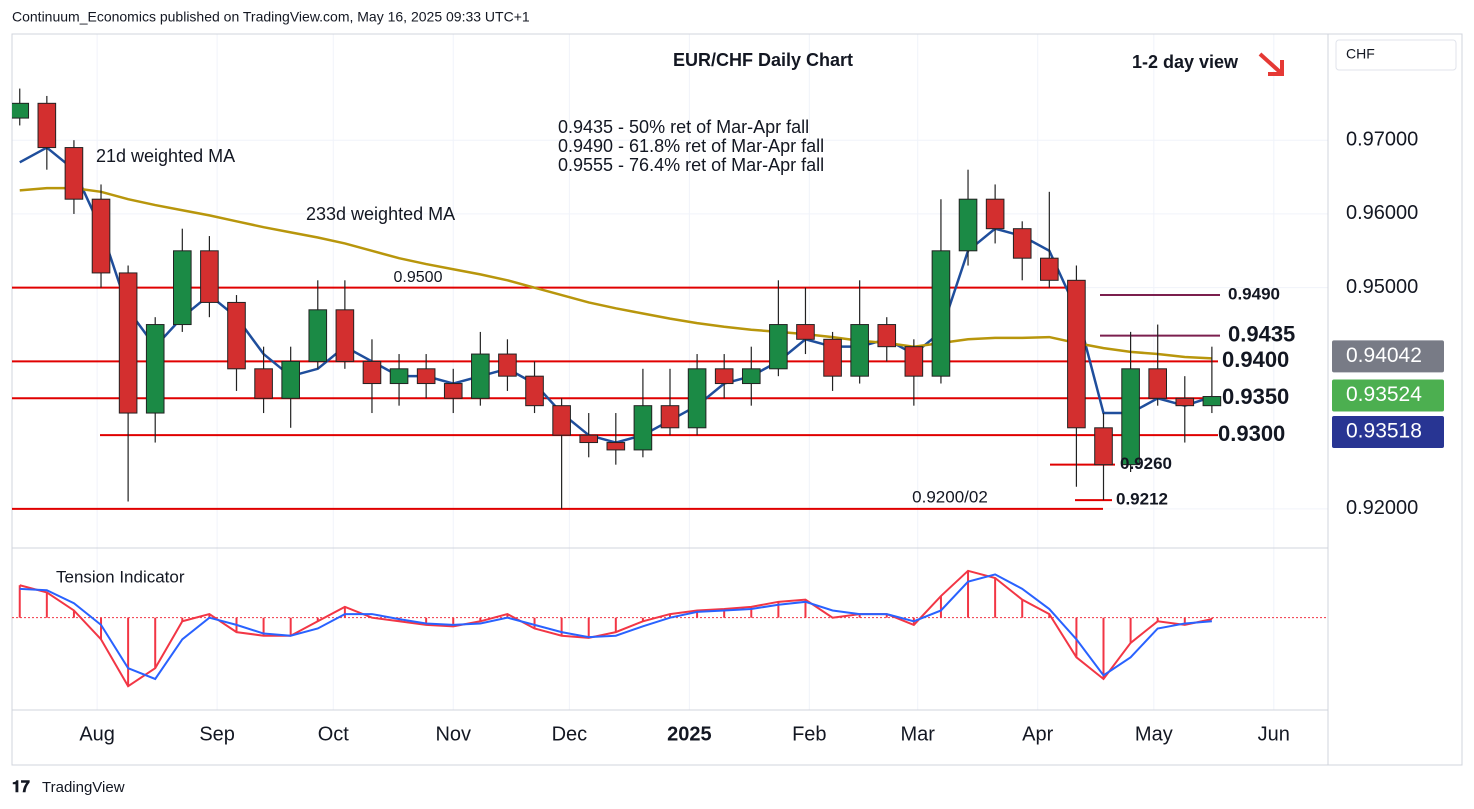 The height and width of the screenshot is (809, 1474). What do you see at coordinates (1274, 734) in the screenshot?
I see `x-tick-label: Jun` at bounding box center [1274, 734].